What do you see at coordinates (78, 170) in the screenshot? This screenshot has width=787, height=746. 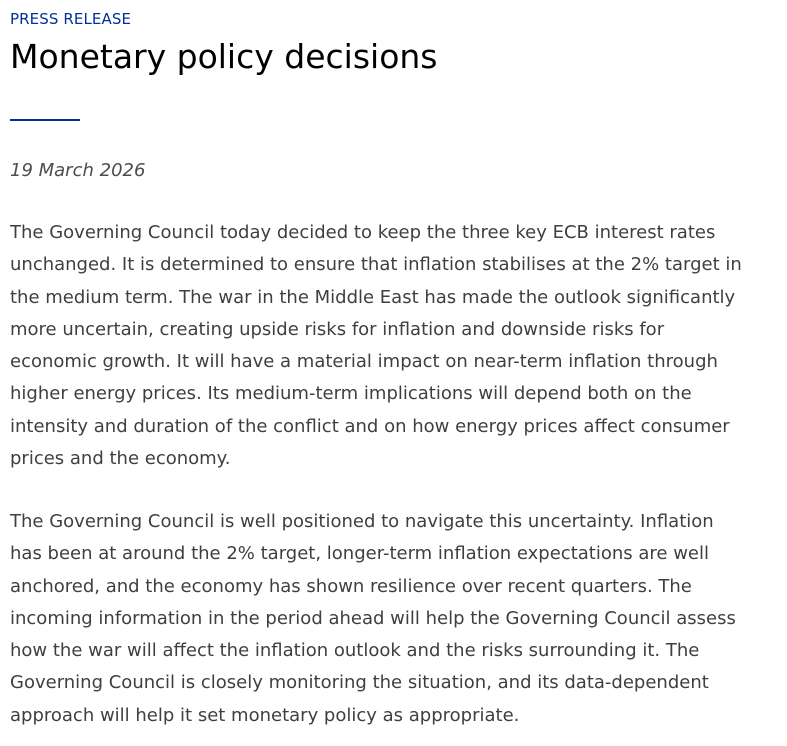 I see `publication-date: 19 March 2026` at bounding box center [78, 170].